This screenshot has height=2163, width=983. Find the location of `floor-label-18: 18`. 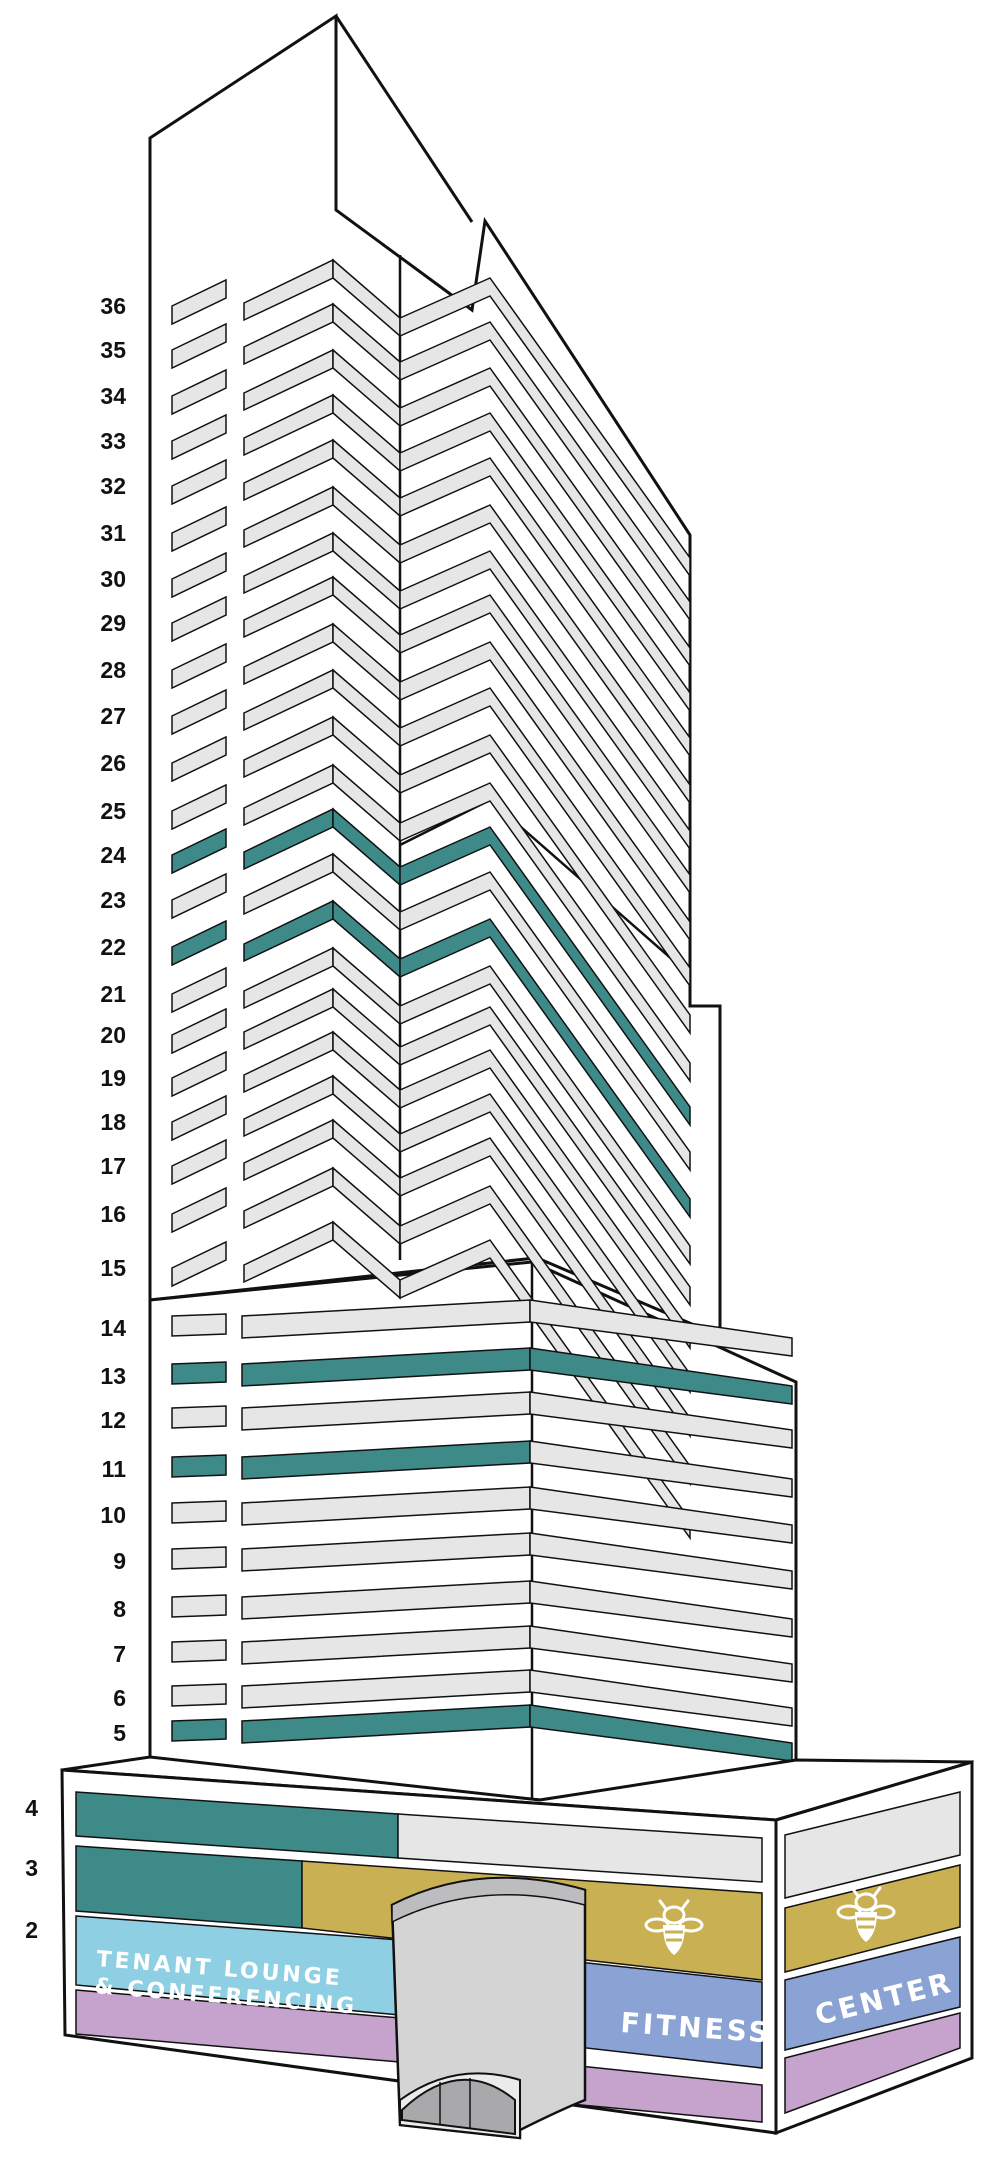

floor-label-18: 18 is located at coordinates (113, 1122).